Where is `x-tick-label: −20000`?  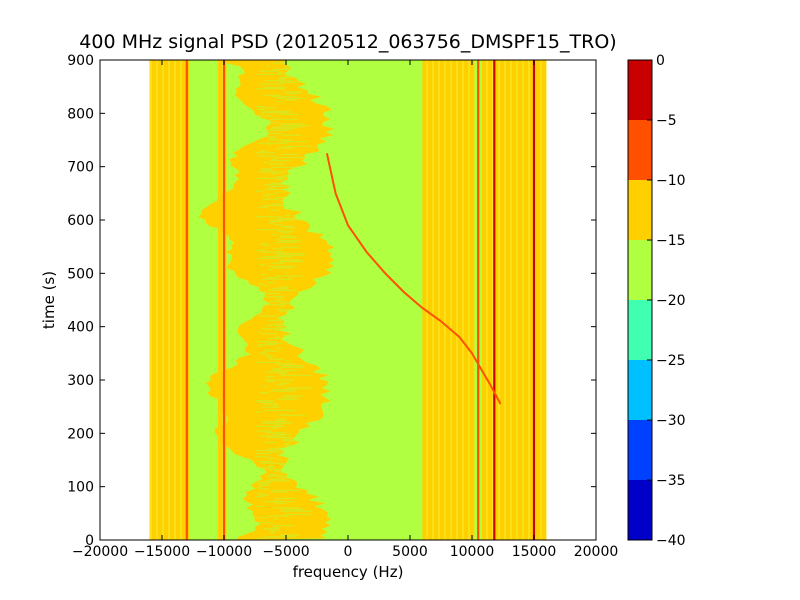
x-tick-label: −20000 is located at coordinates (100, 552).